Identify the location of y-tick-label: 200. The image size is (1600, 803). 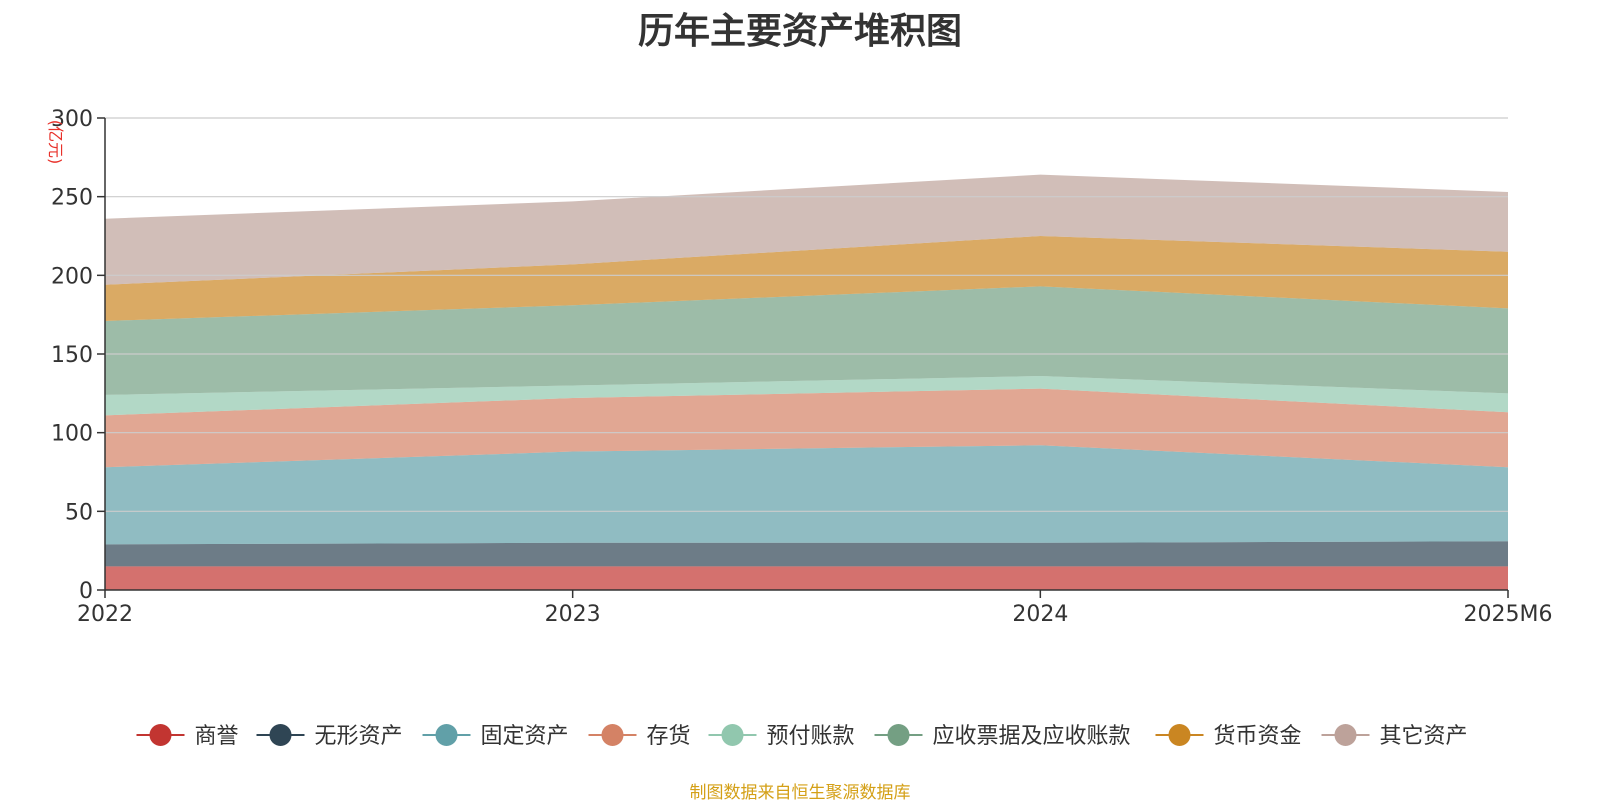
(72, 276).